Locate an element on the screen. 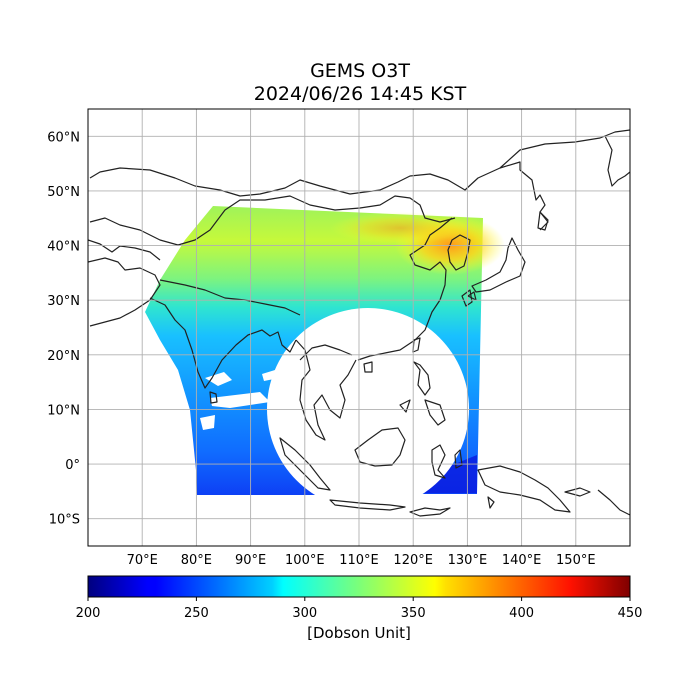 This screenshot has height=700, width=700. ozone-hotspot-north is located at coordinates (400, 228).